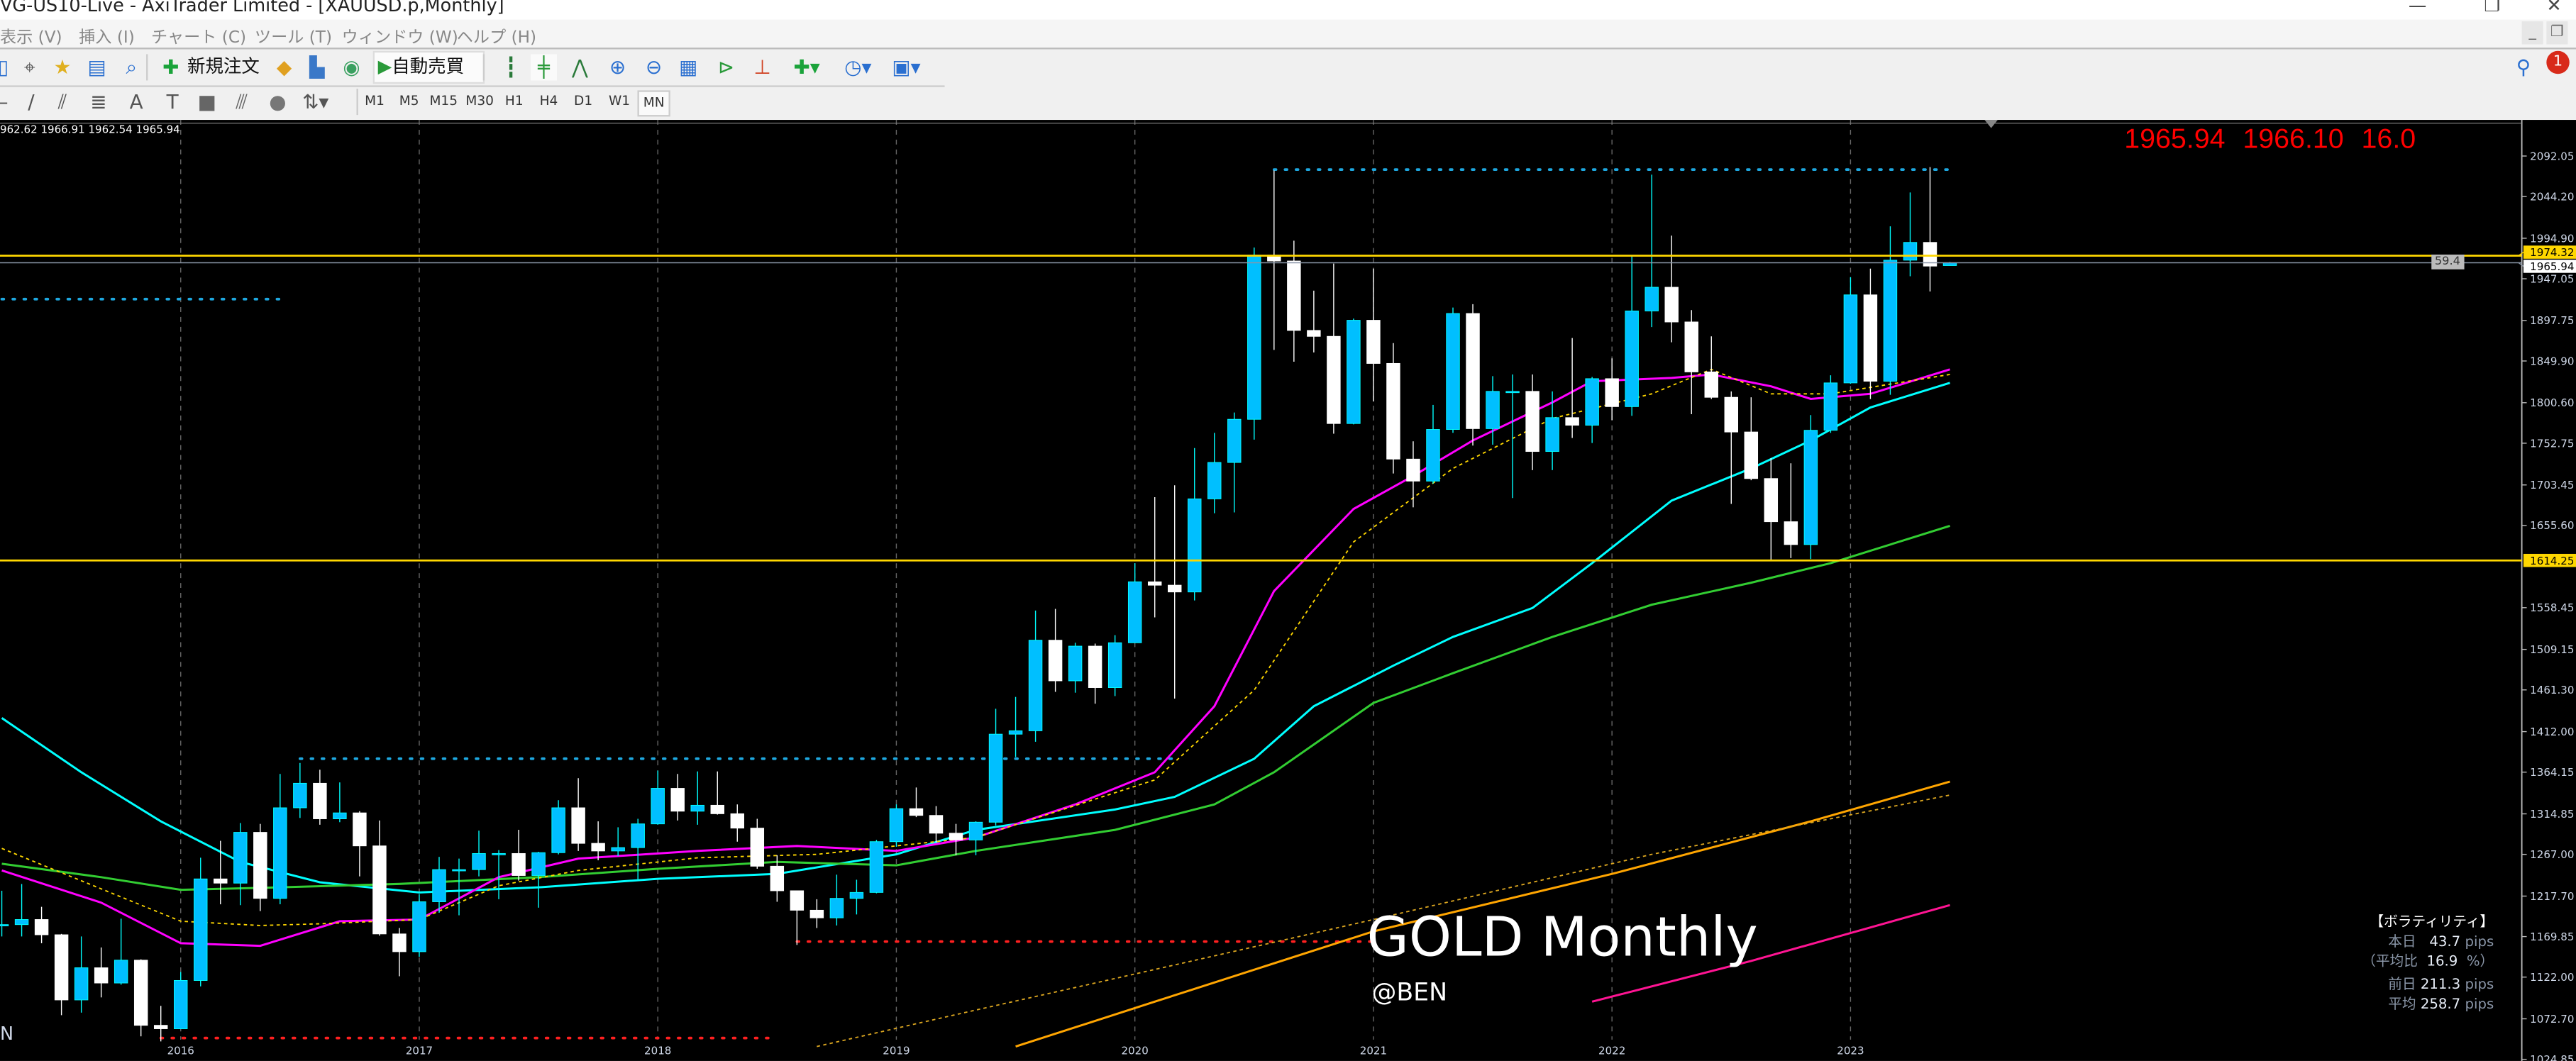 The height and width of the screenshot is (1061, 2576). What do you see at coordinates (8, 102) in the screenshot?
I see `horizontal-line-icon: –` at bounding box center [8, 102].